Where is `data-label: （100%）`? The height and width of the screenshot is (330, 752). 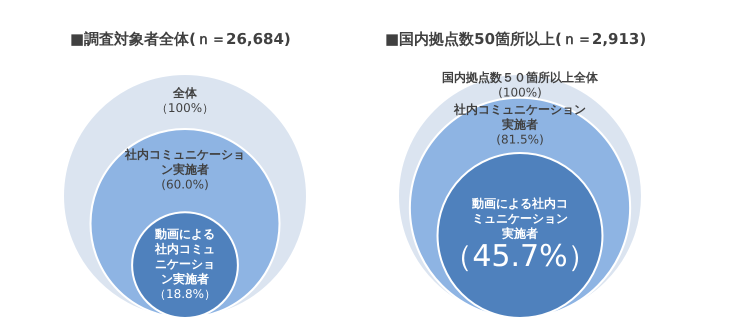
data-label: （100%） is located at coordinates (185, 108).